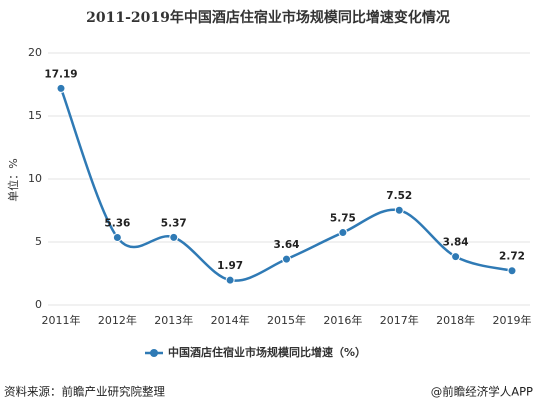 The height and width of the screenshot is (410, 537). What do you see at coordinates (84, 392) in the screenshot?
I see `source: 资料来源：前瞻产业研究院整理` at bounding box center [84, 392].